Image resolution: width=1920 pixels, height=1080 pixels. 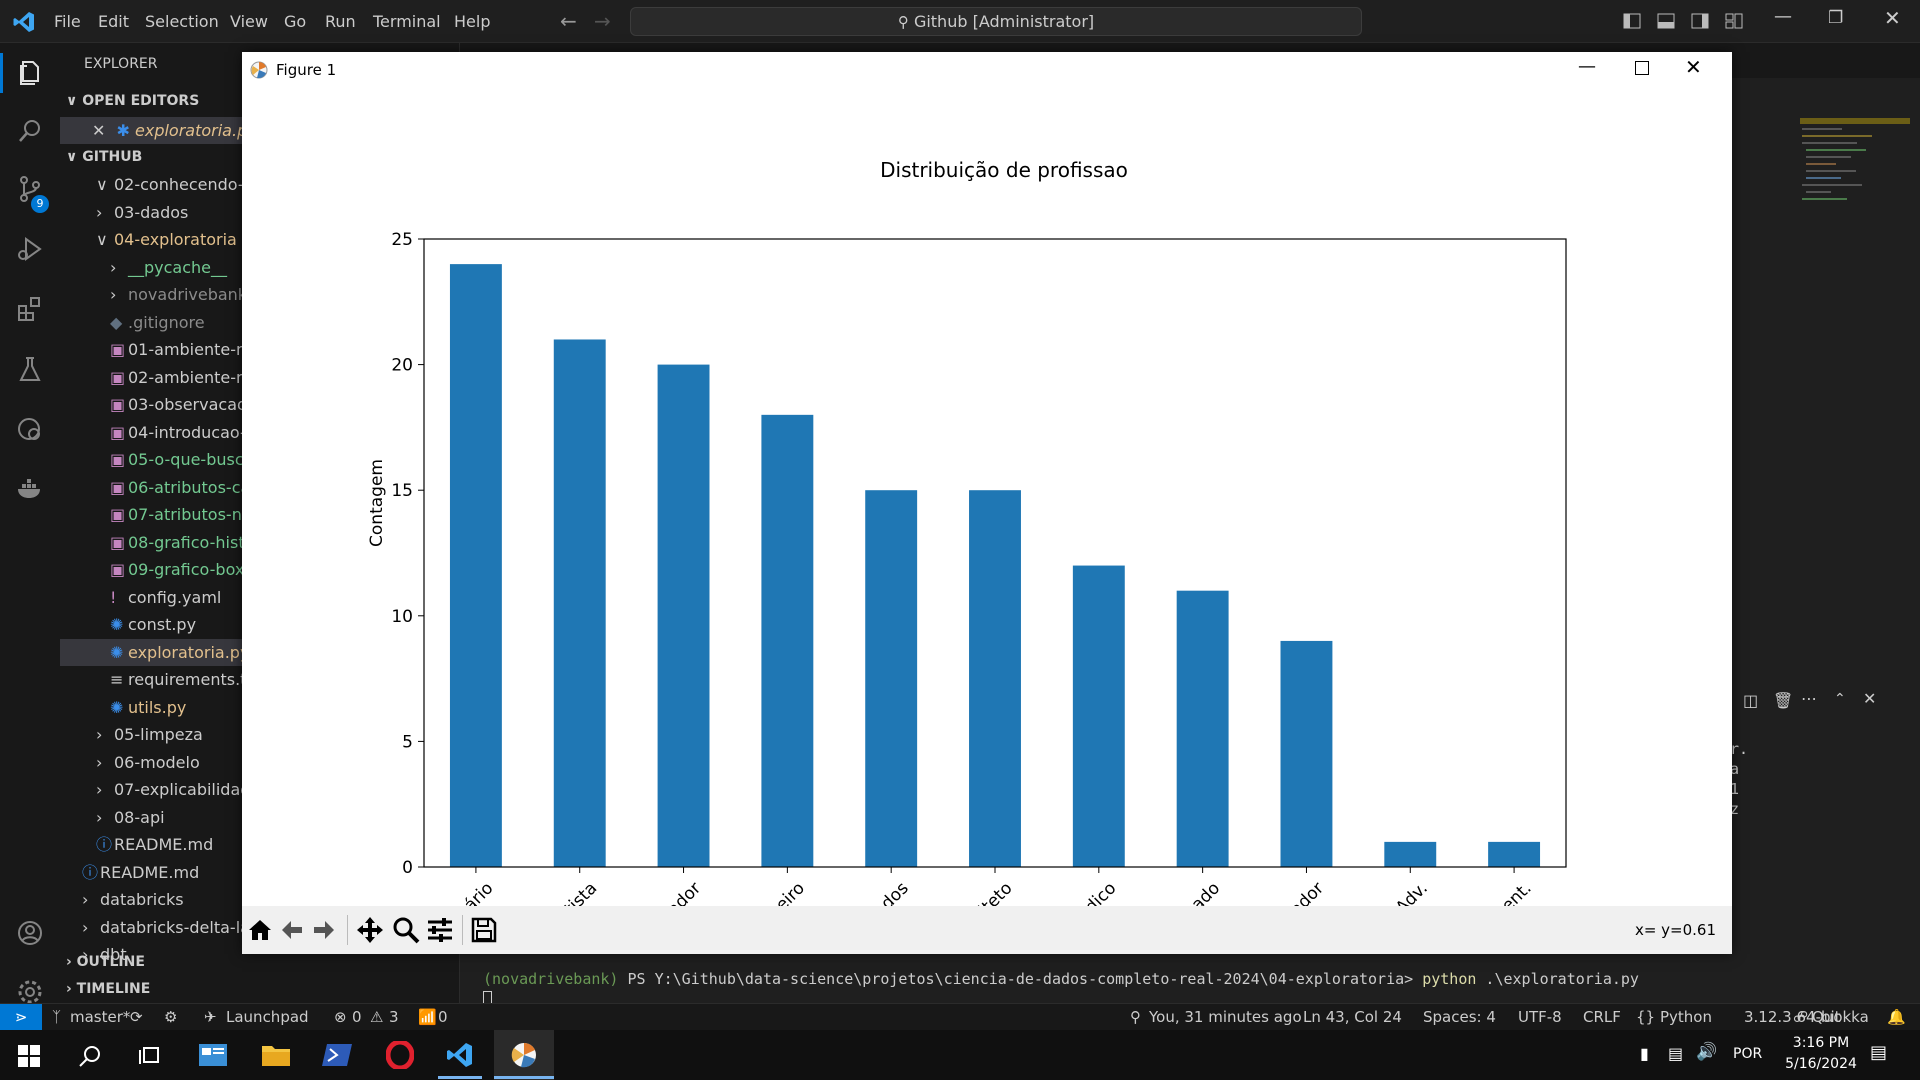 I want to click on menu-terminal: Terminal, so click(x=407, y=21).